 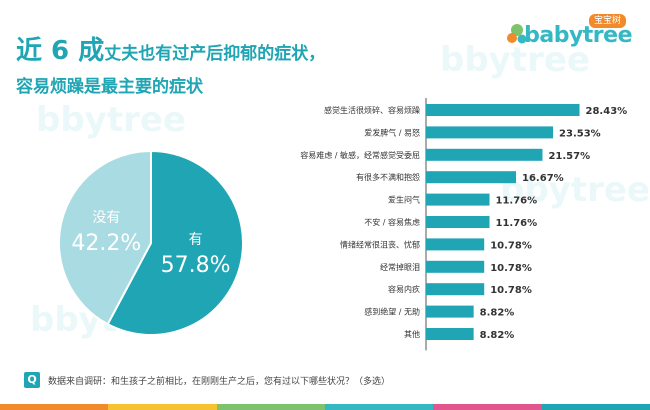 I want to click on bar-category-label: 爱生闷气, so click(x=404, y=200).